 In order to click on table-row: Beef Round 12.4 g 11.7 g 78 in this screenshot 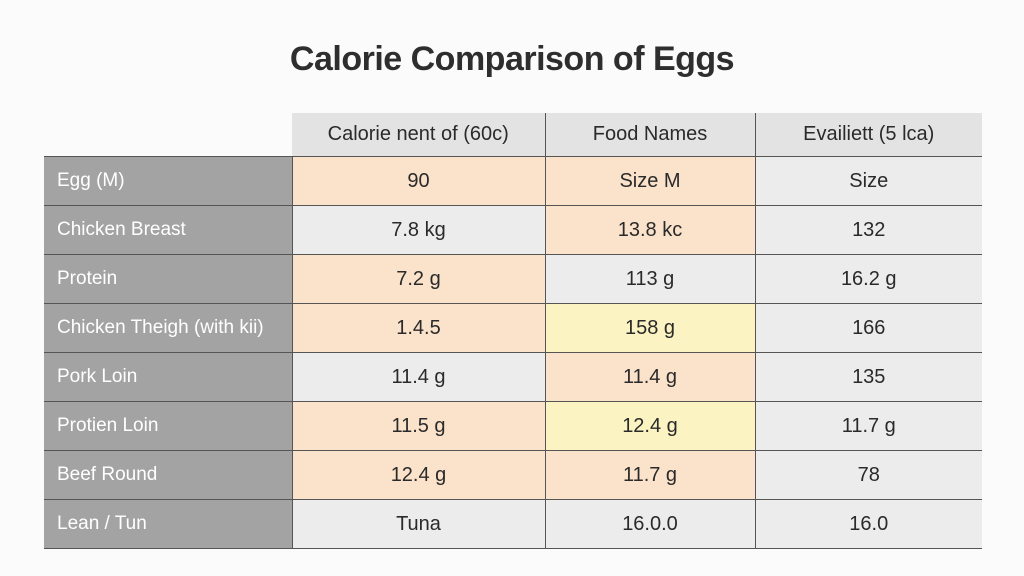, I will do `click(513, 475)`.